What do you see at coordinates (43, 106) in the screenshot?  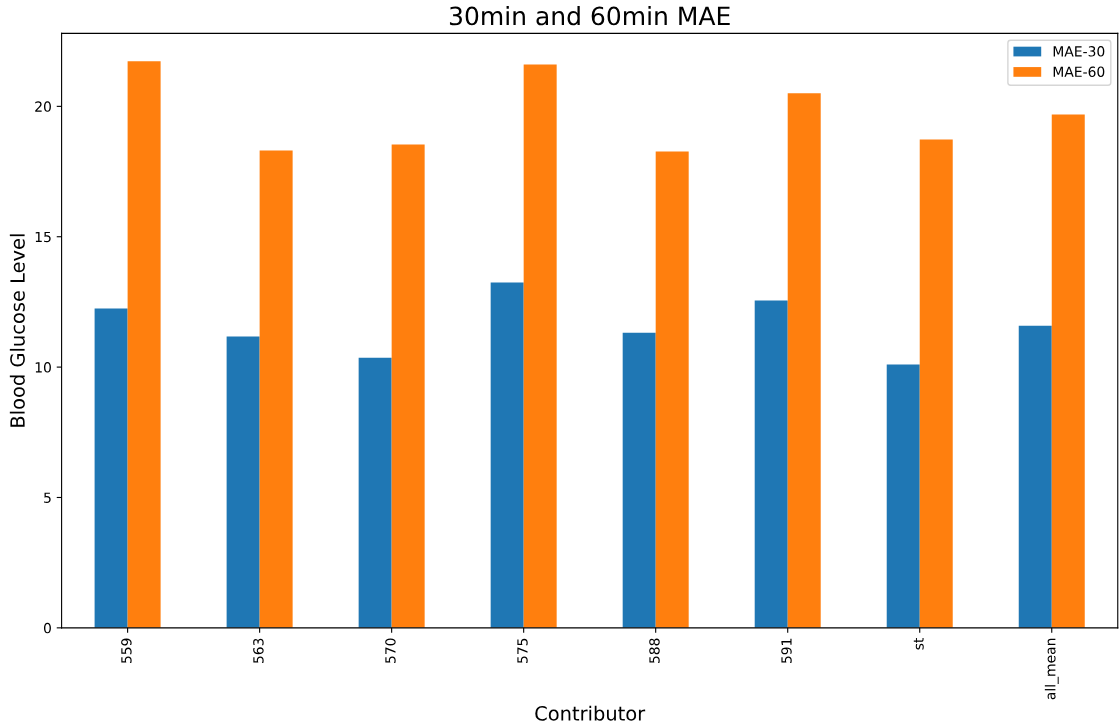 I see `y-tick-label: 20` at bounding box center [43, 106].